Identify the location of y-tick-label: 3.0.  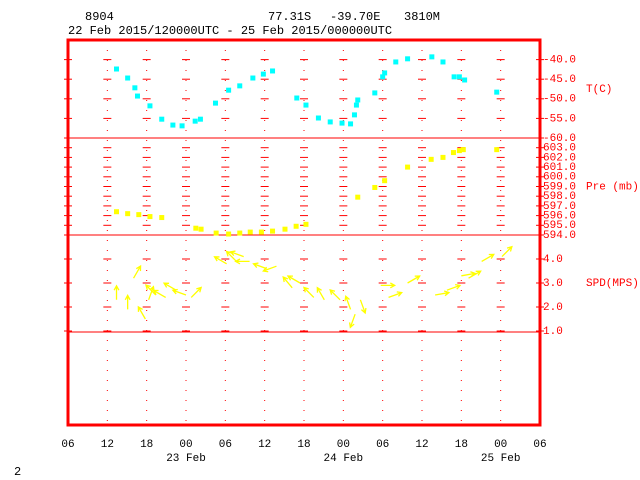
(553, 284).